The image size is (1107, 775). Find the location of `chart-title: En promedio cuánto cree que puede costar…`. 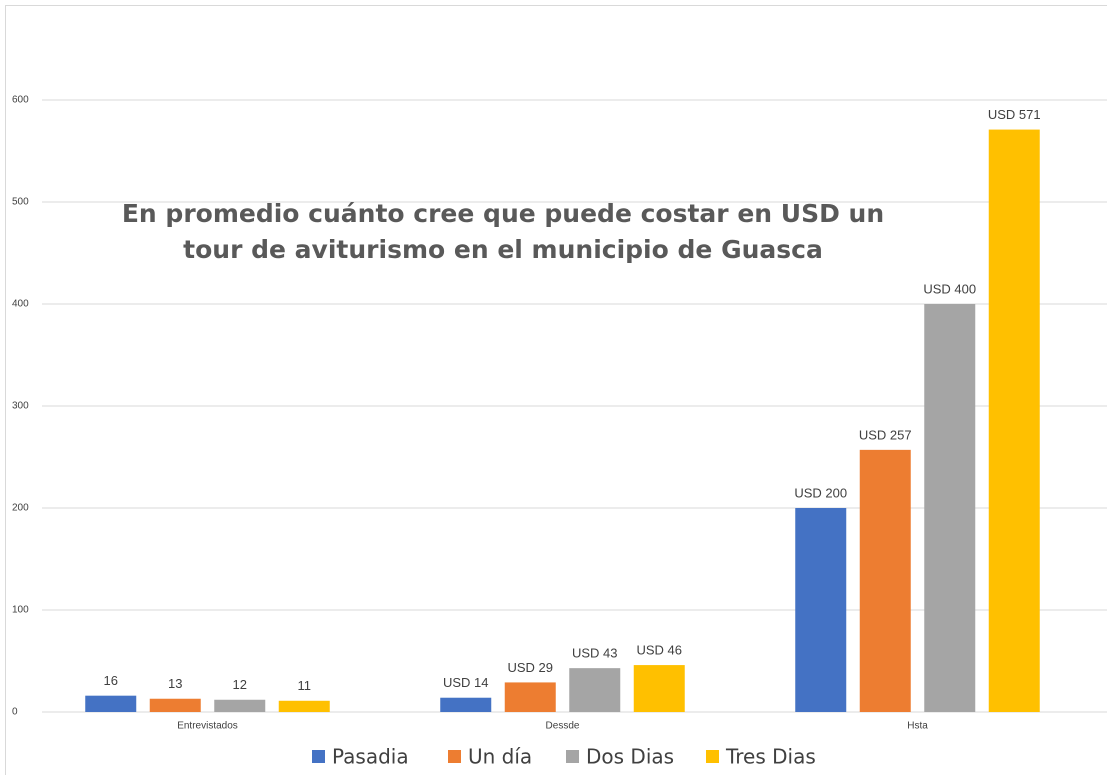

chart-title: En promedio cuánto cree que puede costar… is located at coordinates (503, 231).